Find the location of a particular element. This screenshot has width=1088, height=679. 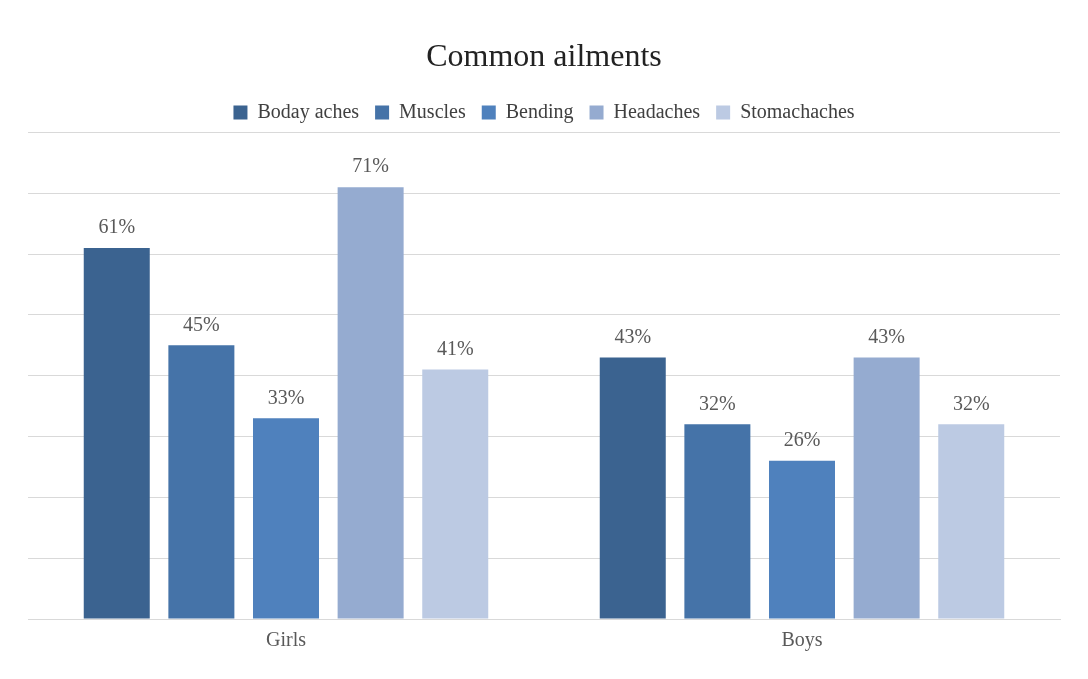

data-label: 61% is located at coordinates (117, 226).